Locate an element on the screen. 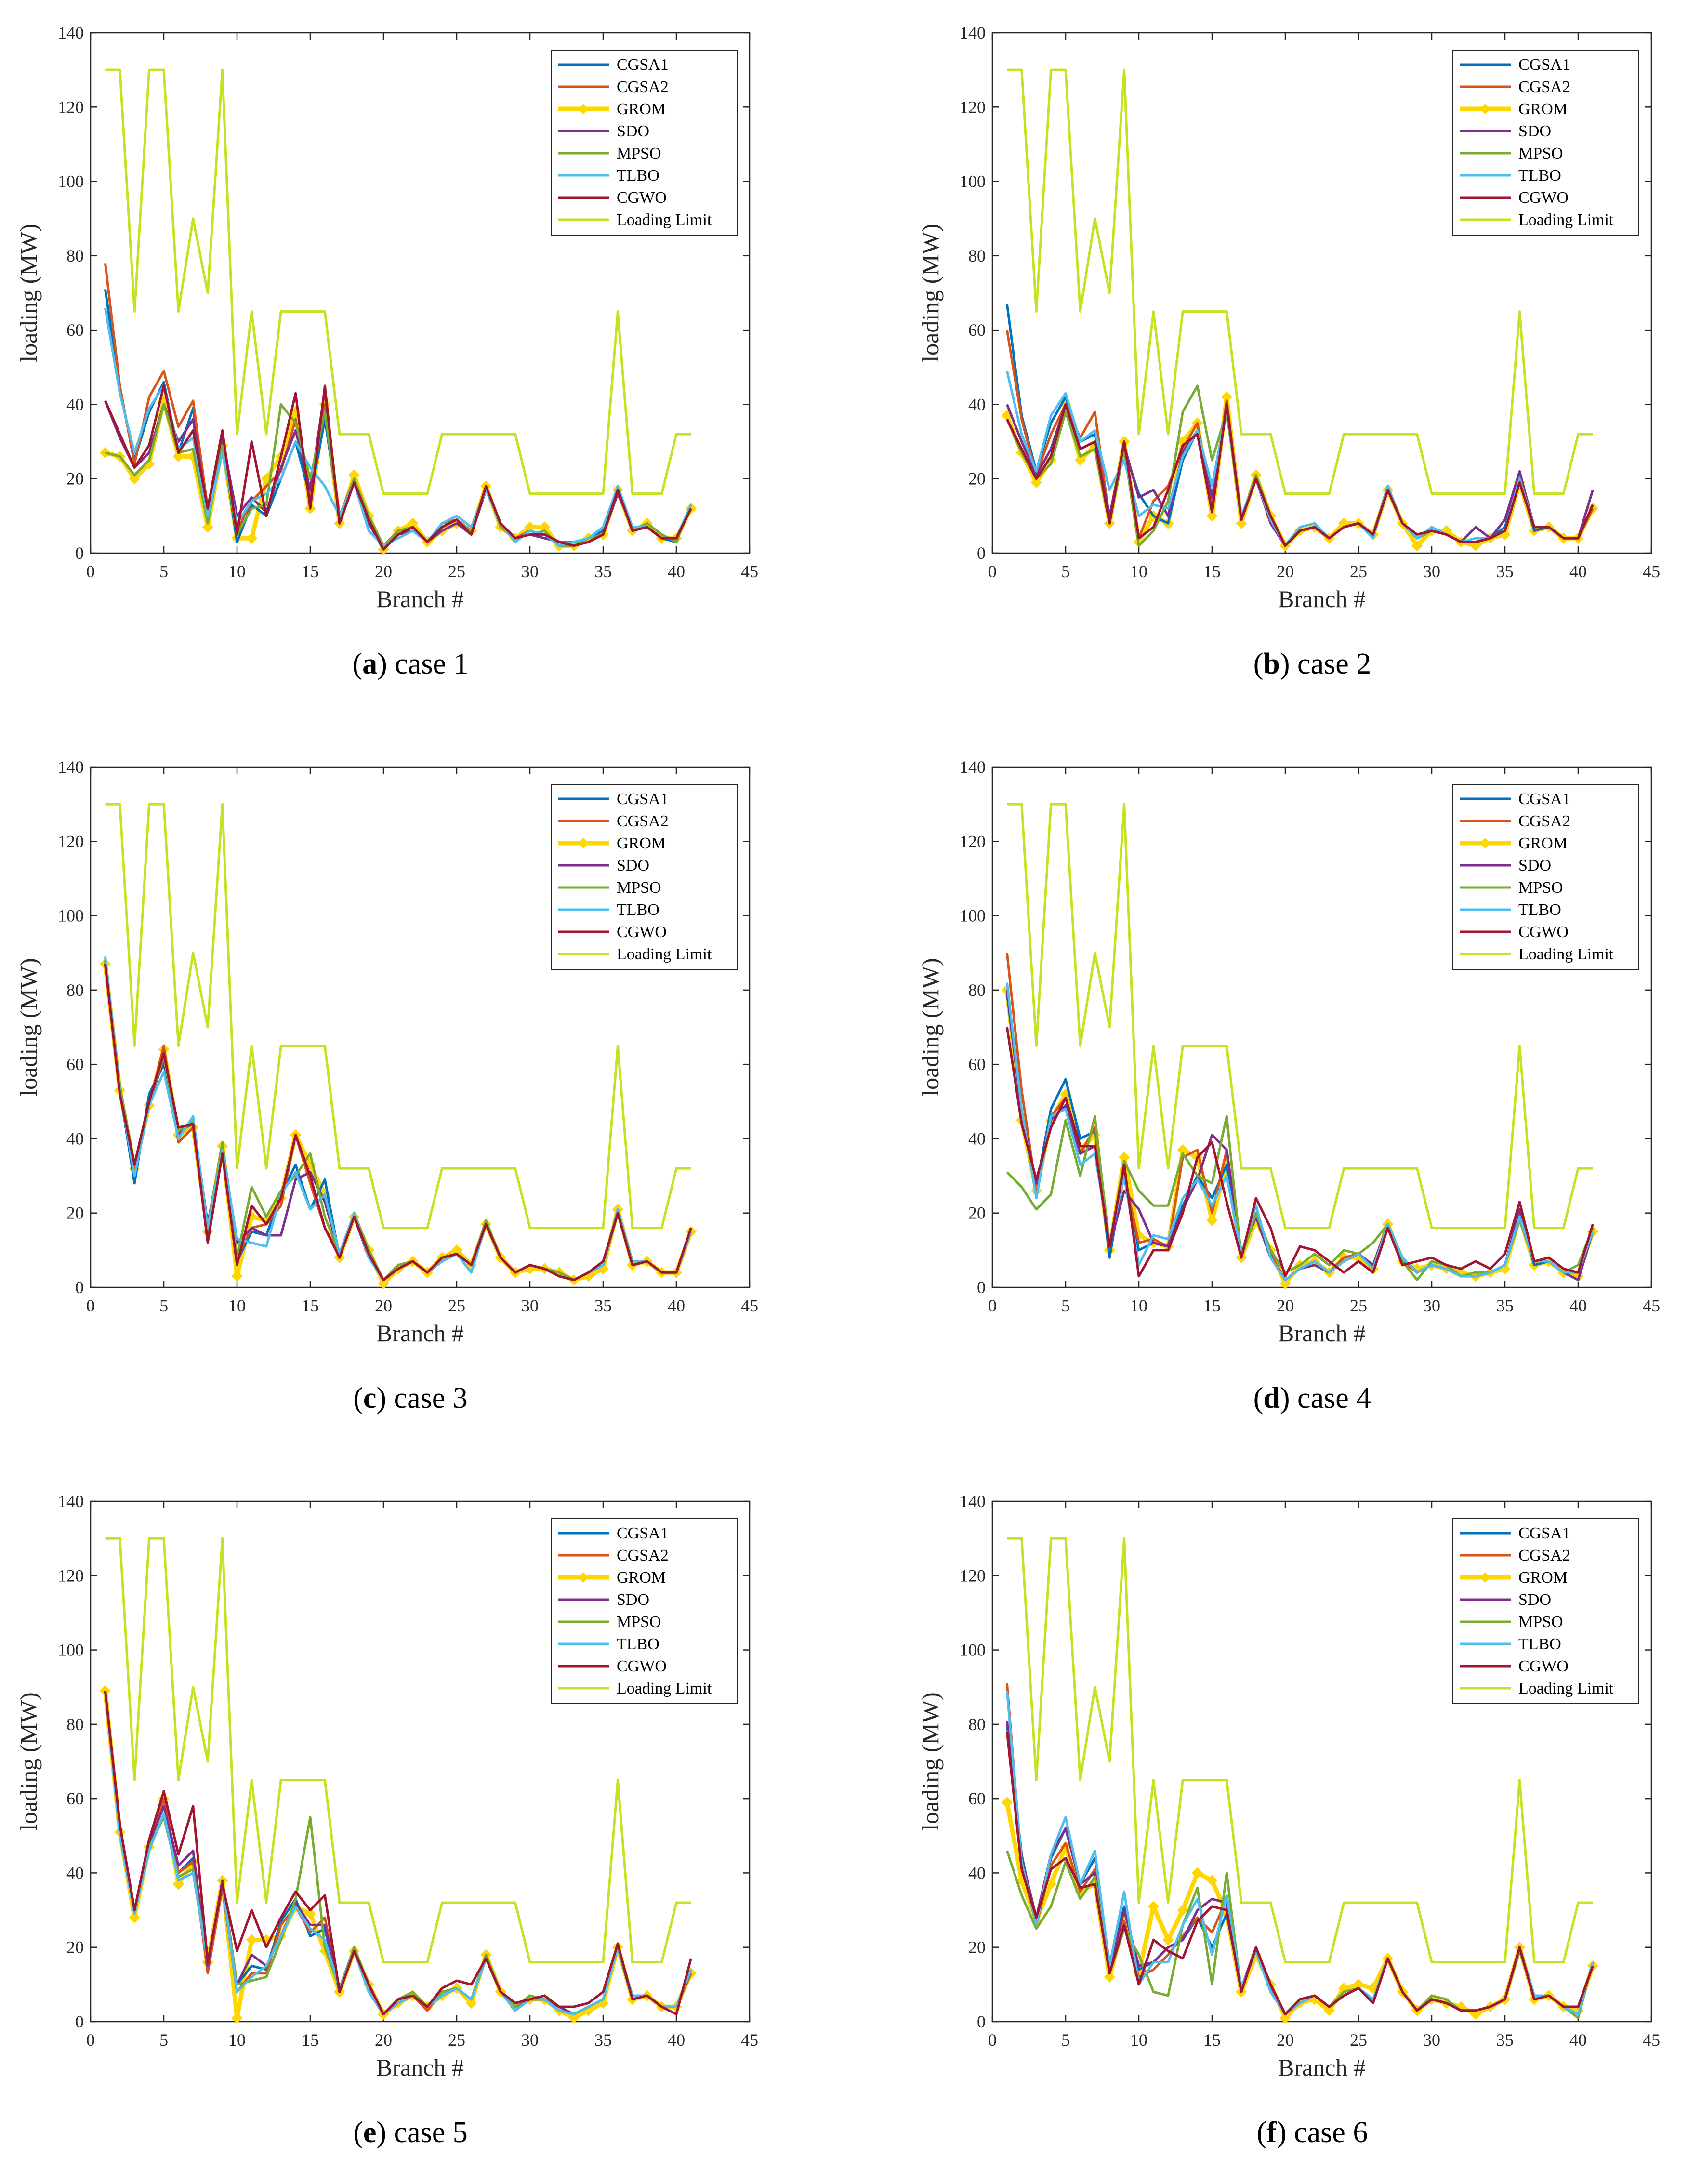 This screenshot has height=2184, width=1688. plot-area is located at coordinates (1321, 293).